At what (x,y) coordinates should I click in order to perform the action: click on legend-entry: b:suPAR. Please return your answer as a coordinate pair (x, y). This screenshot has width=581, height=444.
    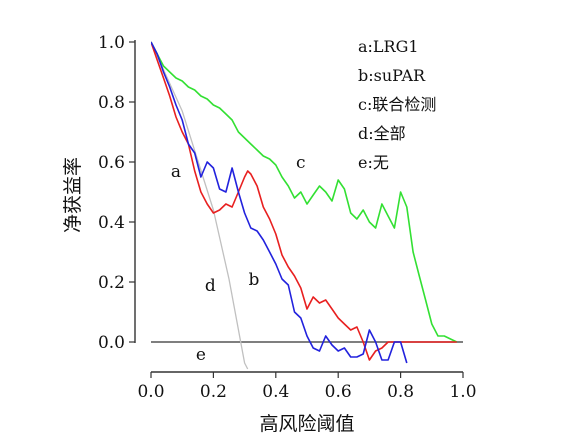
    Looking at the image, I should click on (392, 75).